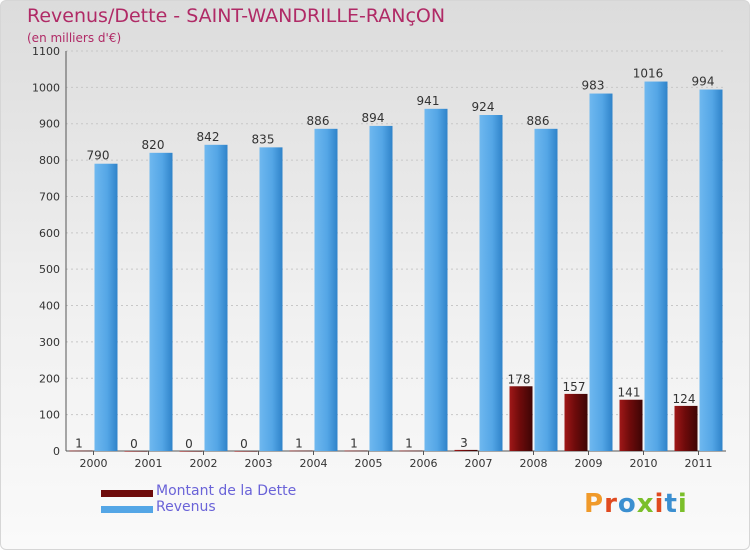 This screenshot has height=550, width=750. What do you see at coordinates (56, 451) in the screenshot?
I see `y-tick-label: 0` at bounding box center [56, 451].